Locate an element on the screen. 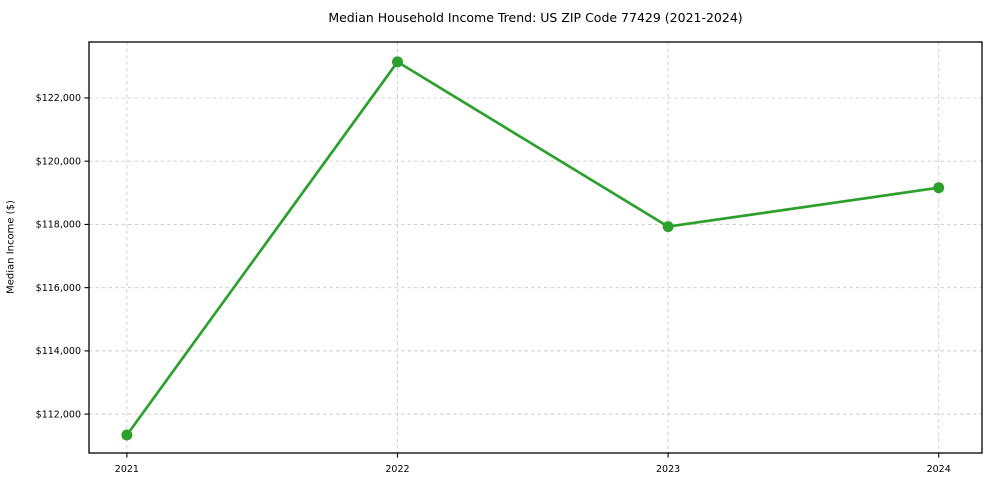 The height and width of the screenshot is (490, 989). y-axis-title: Median Income ($) is located at coordinates (11, 247).